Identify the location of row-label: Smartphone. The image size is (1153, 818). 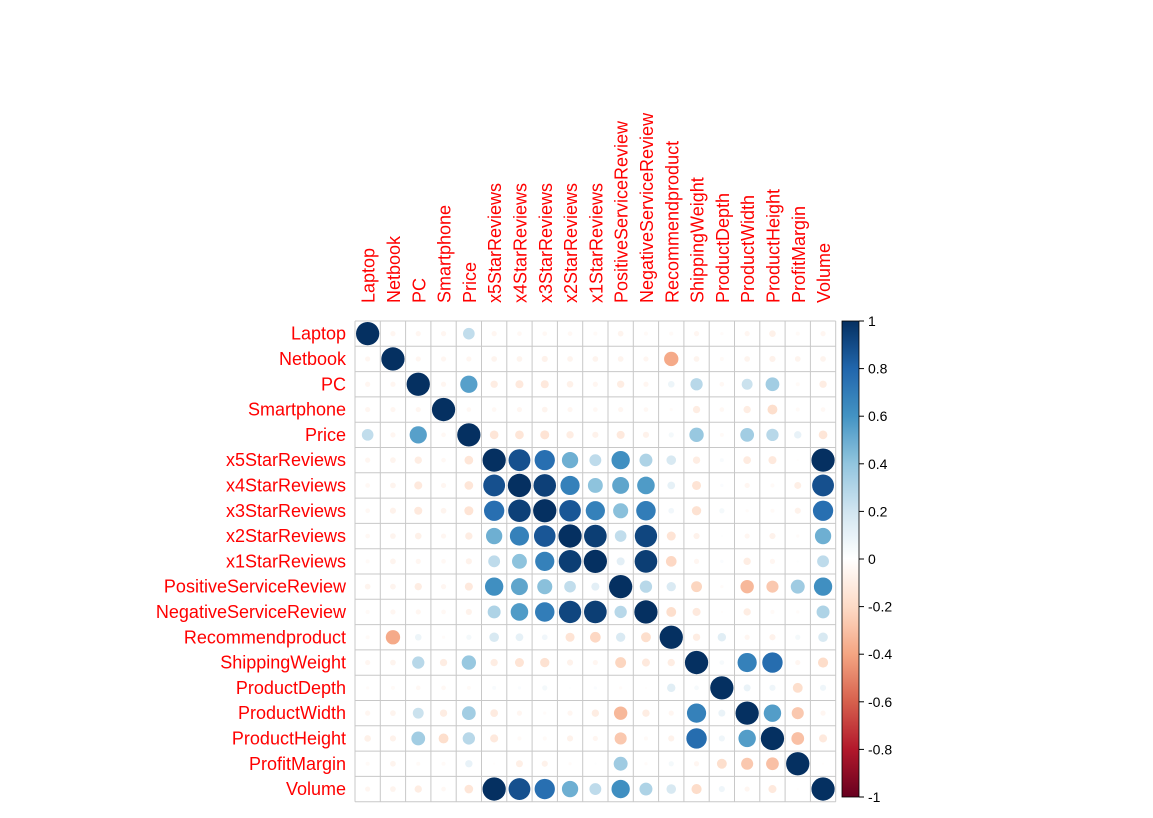
(297, 410).